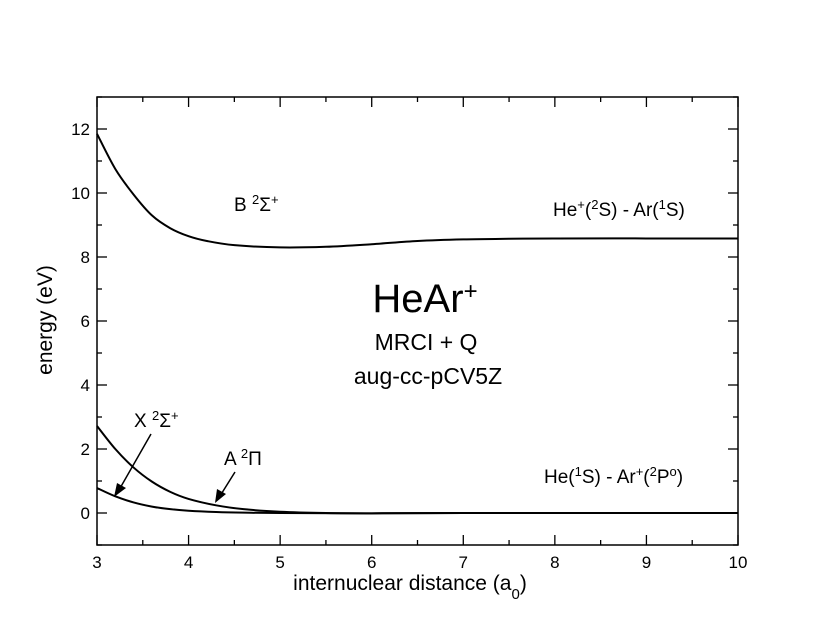 The width and height of the screenshot is (830, 642). Describe the element at coordinates (426, 342) in the screenshot. I see `chart-subtitle-method: MRCI + Q` at that location.